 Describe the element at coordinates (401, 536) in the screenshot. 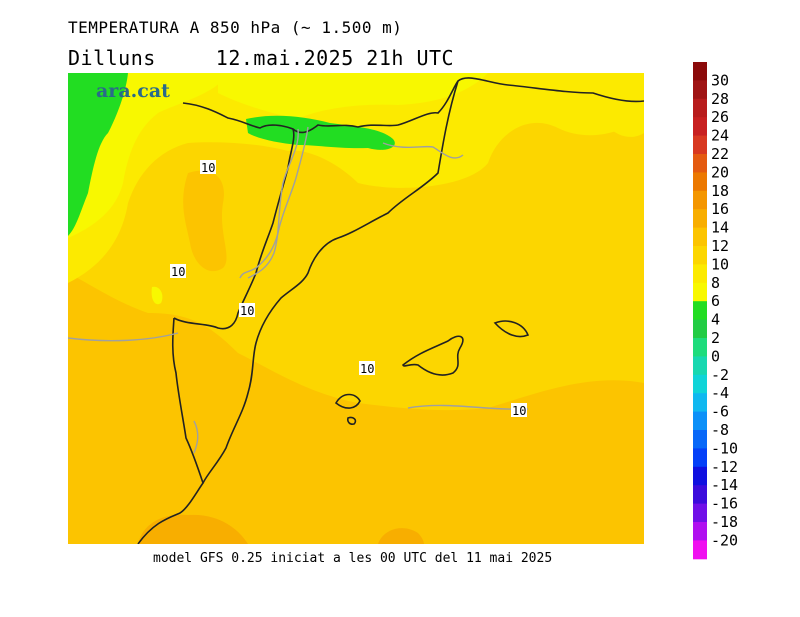

I see `band-14-16-south2` at that location.